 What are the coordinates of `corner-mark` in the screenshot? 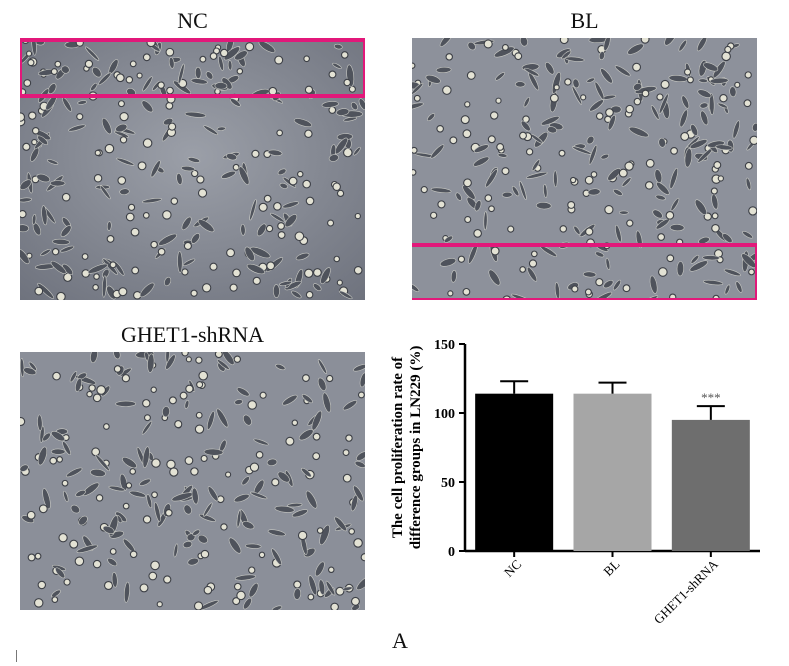 It's located at (16, 656).